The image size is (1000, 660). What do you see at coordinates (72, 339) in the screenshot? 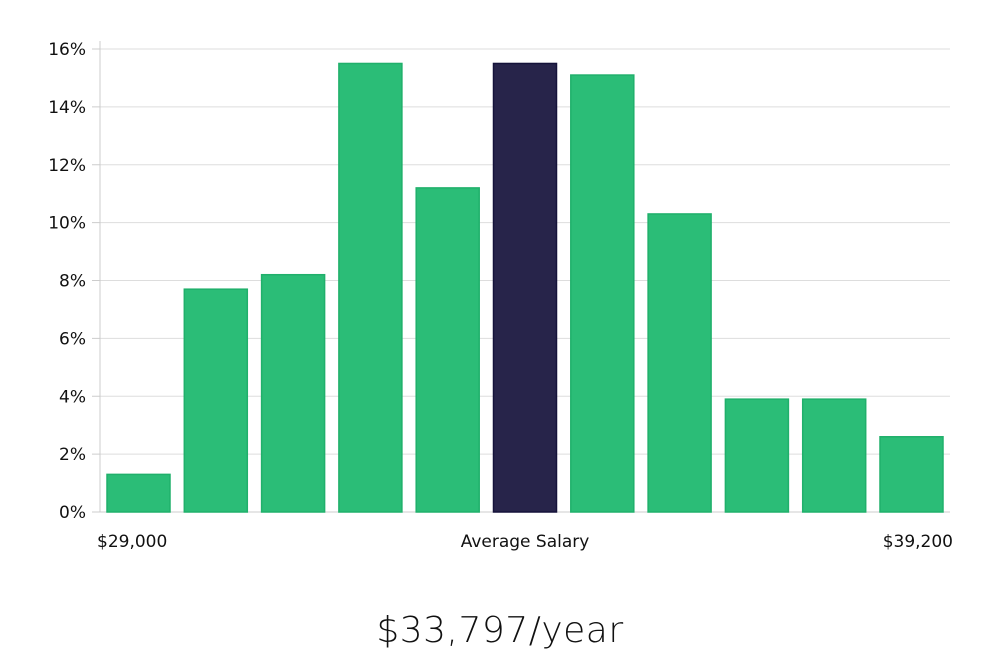
I see `y-tick-label: 6%` at bounding box center [72, 339].